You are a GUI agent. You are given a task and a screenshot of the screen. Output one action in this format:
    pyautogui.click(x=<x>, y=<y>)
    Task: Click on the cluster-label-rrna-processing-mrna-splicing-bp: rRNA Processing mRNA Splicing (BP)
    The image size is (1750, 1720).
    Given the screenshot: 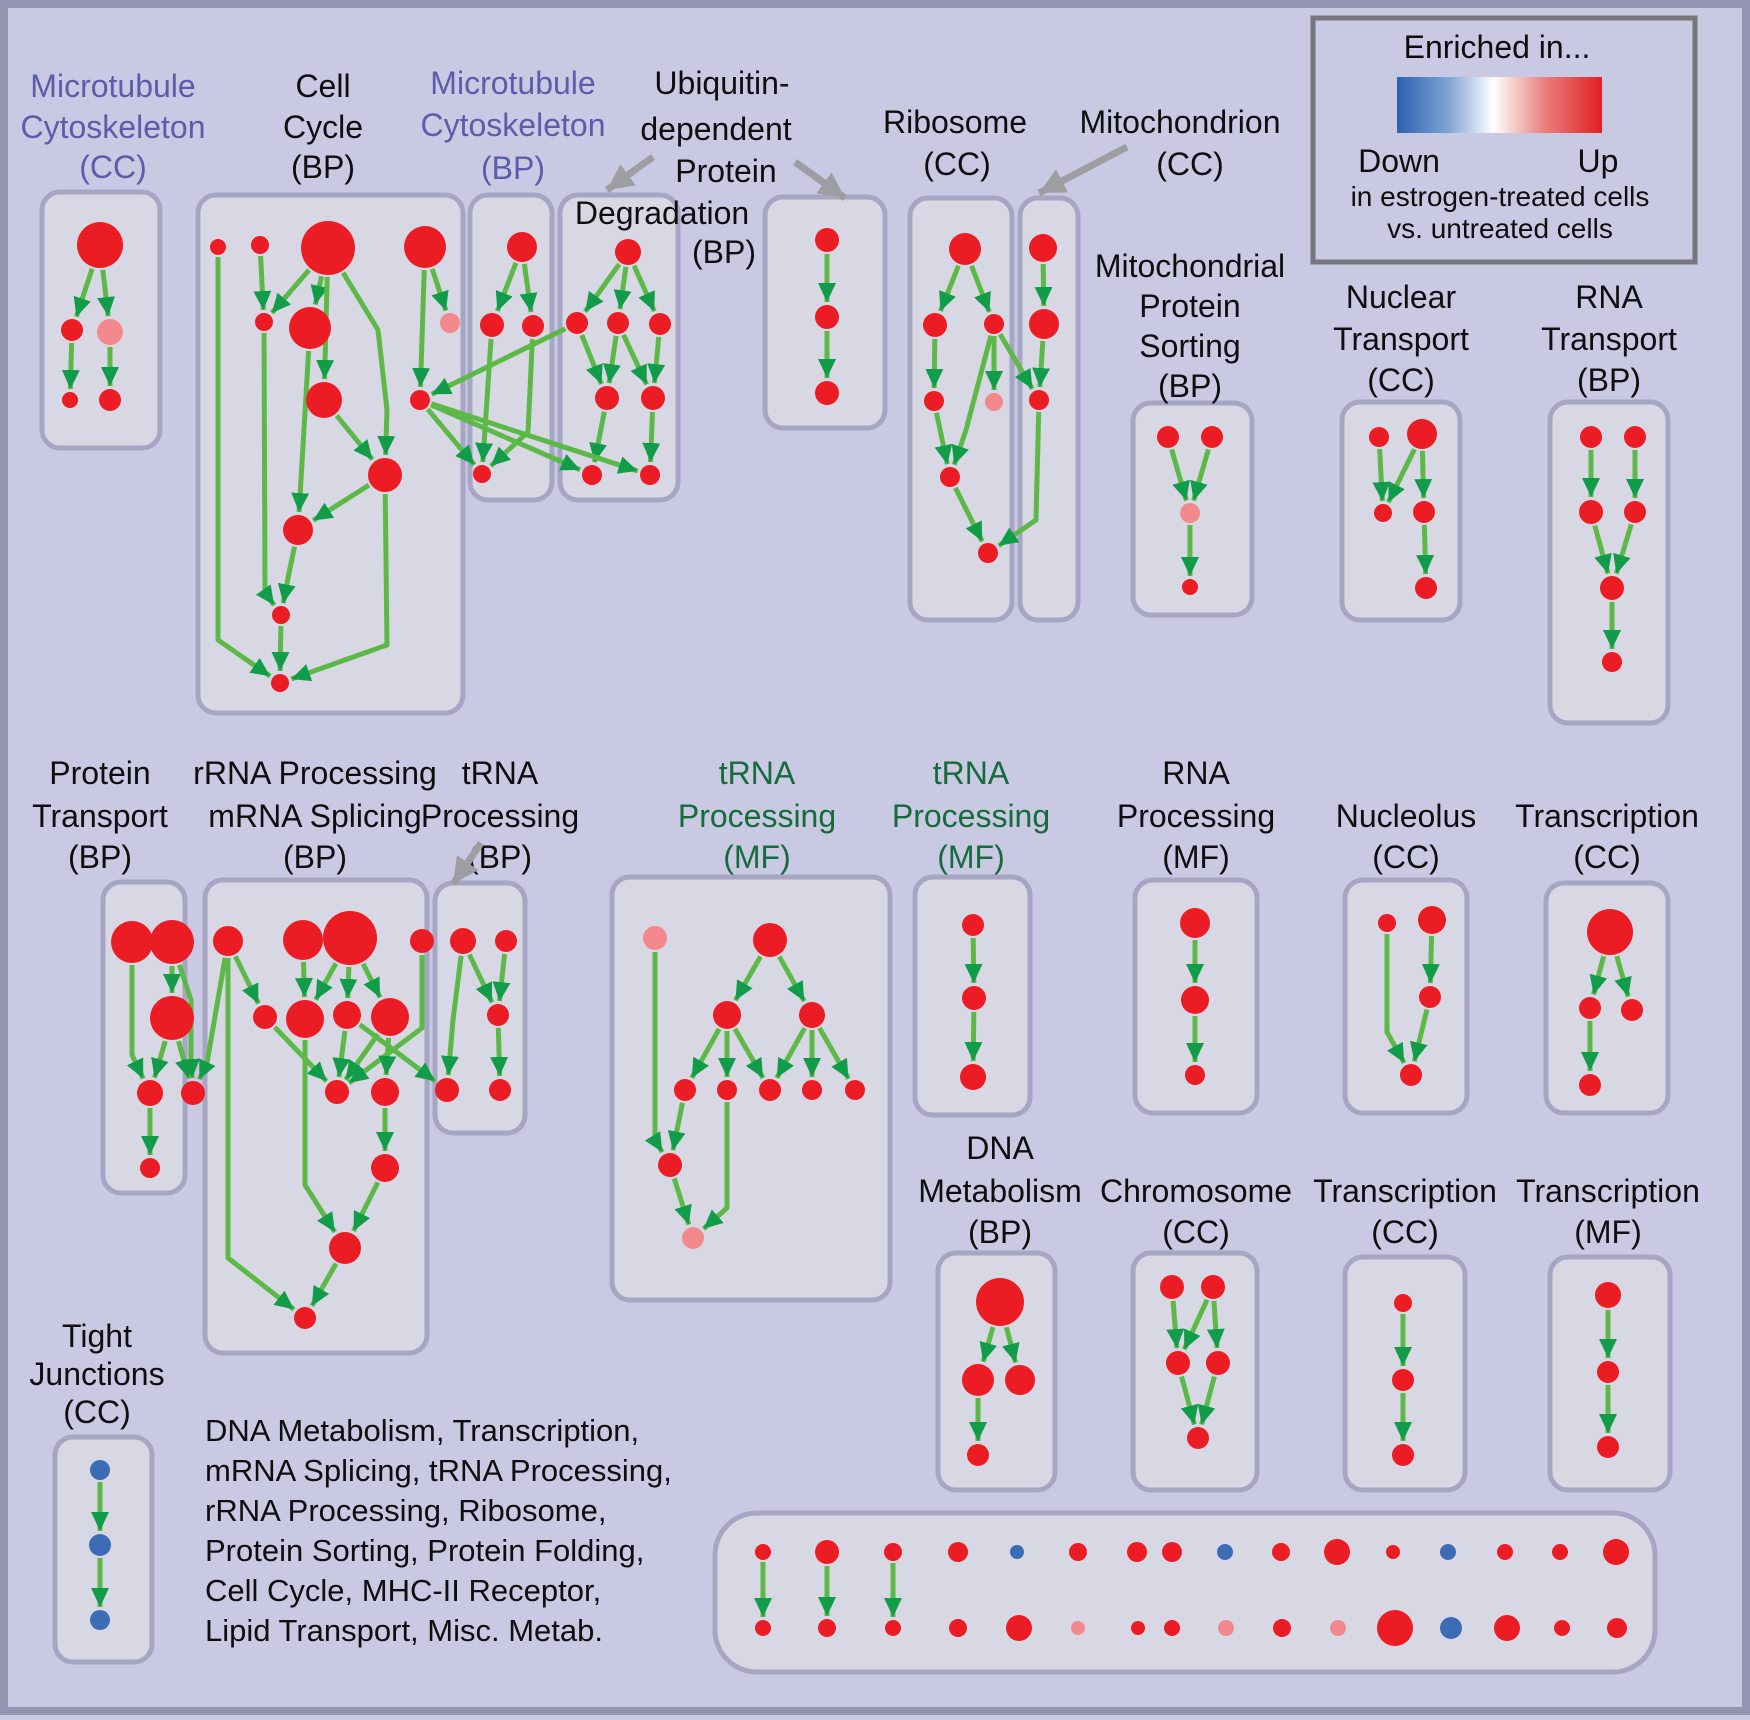 What is the action you would take?
    pyautogui.click(x=315, y=815)
    